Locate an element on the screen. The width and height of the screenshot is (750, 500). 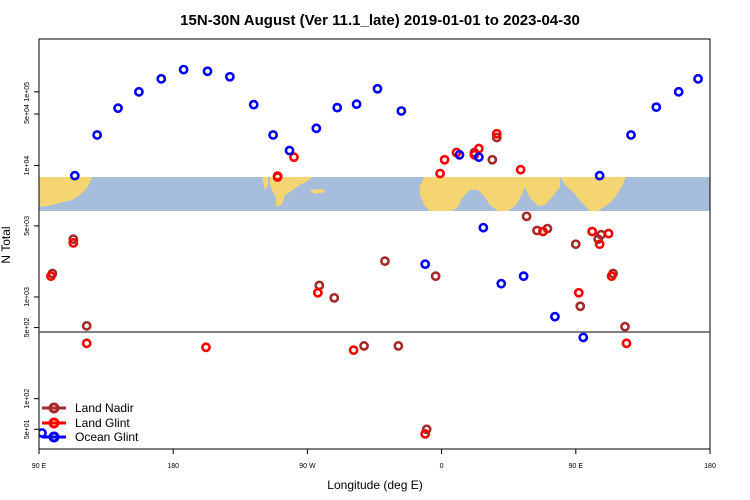
legend-item-land-nadir: Land Nadir is located at coordinates (88, 408).